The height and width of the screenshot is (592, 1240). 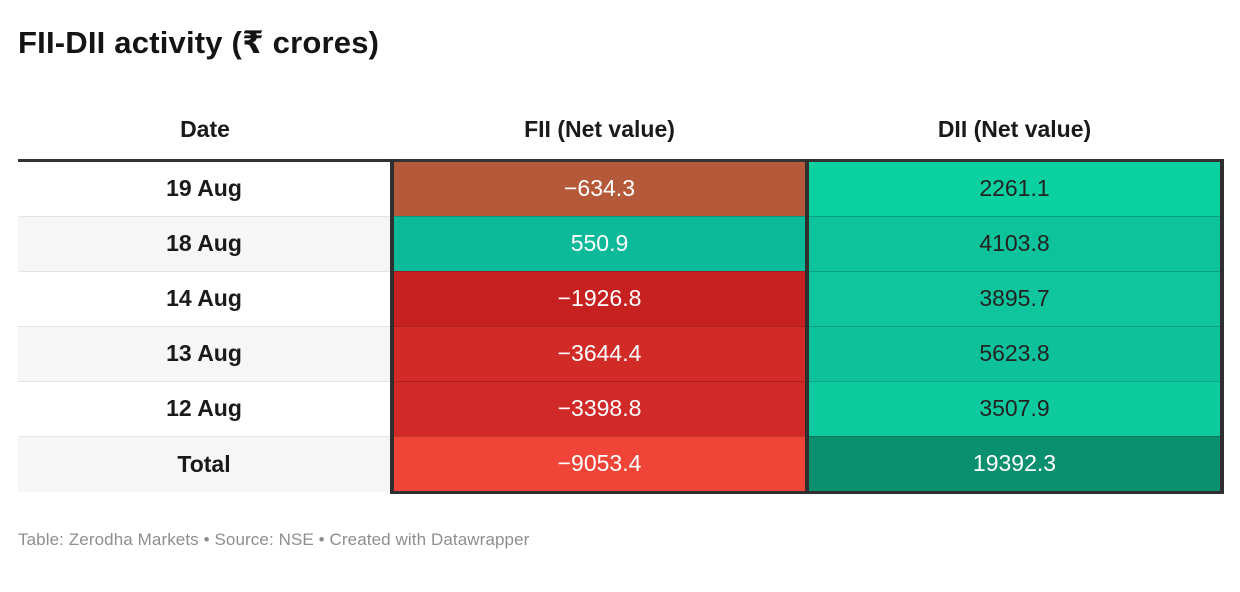 I want to click on dii-value-cell: 3895.7, so click(x=1014, y=298).